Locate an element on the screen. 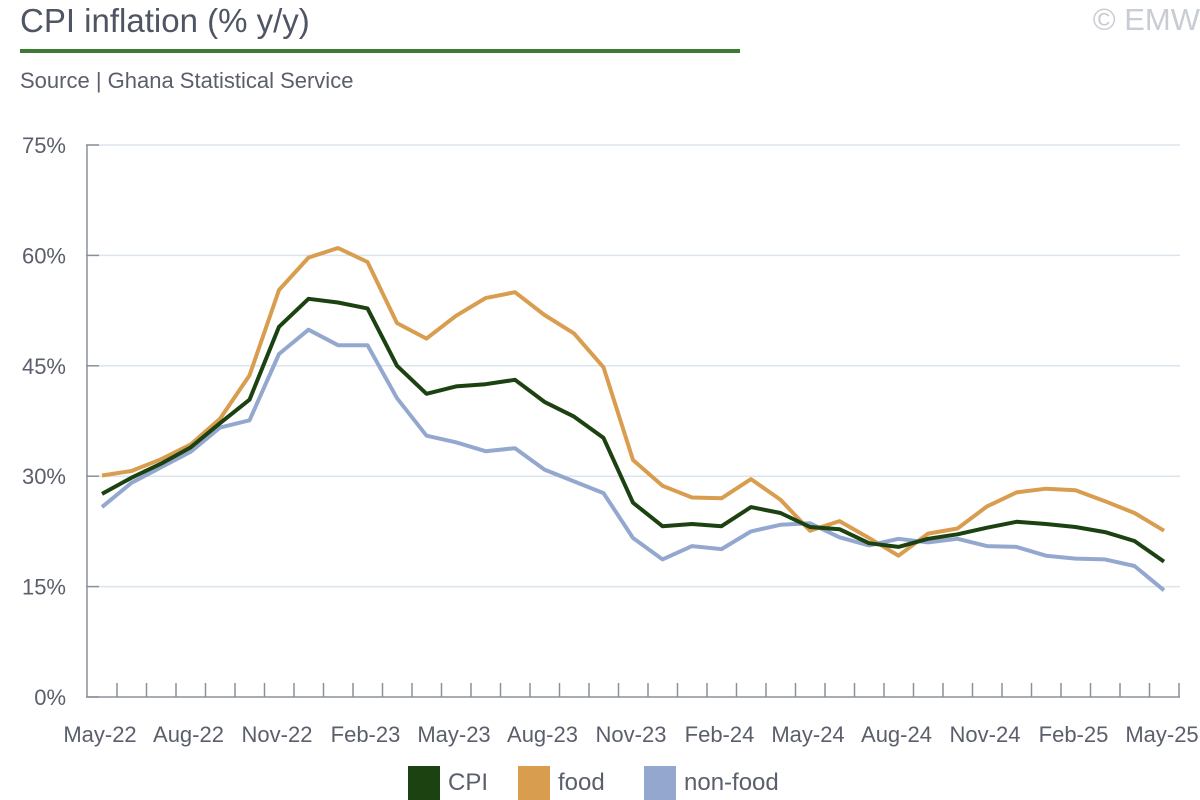 This screenshot has width=1200, height=800. x-tick-label: Nov-24 is located at coordinates (985, 734).